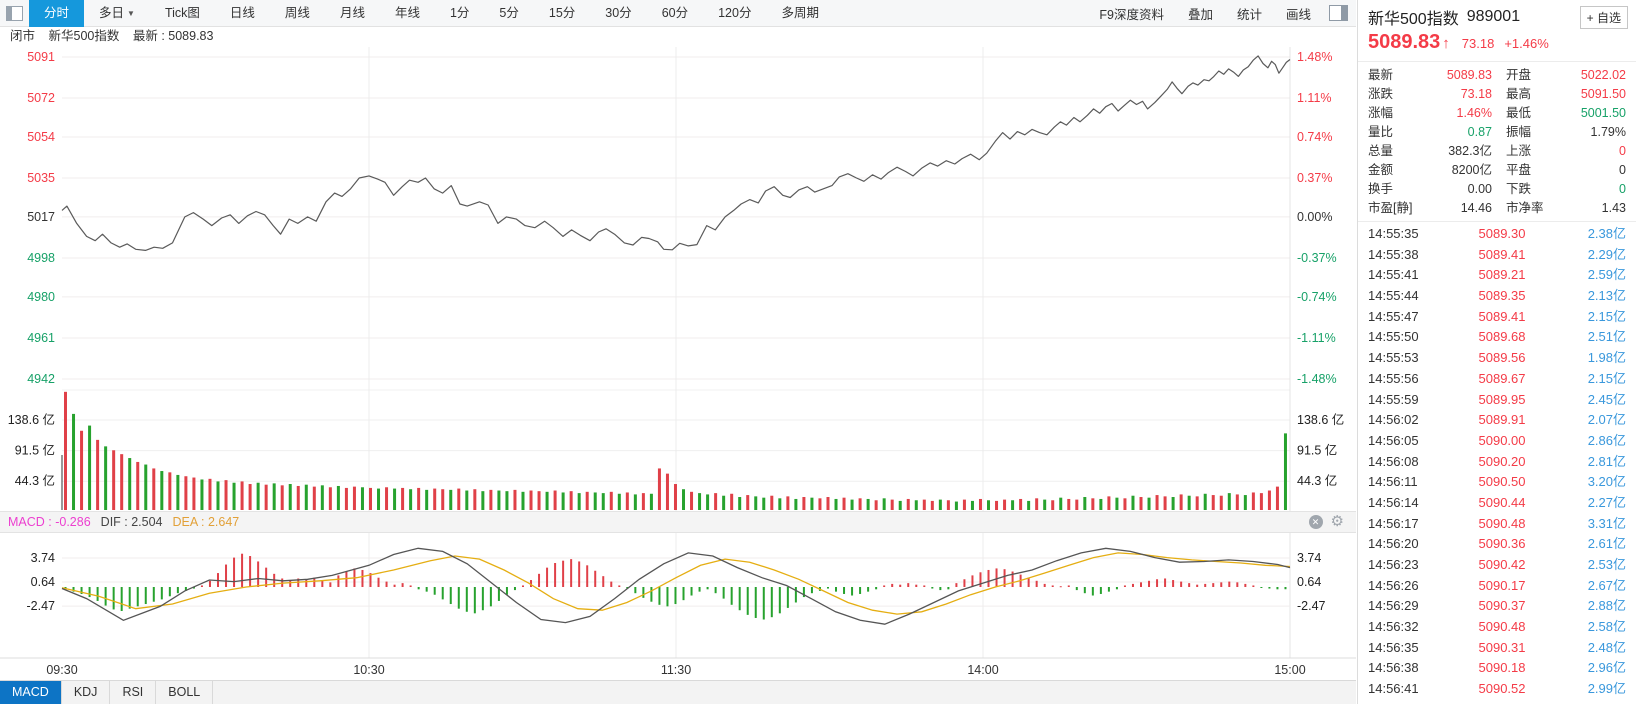  Describe the element at coordinates (407, 12) in the screenshot. I see `period-tab-年线: 年线` at that location.